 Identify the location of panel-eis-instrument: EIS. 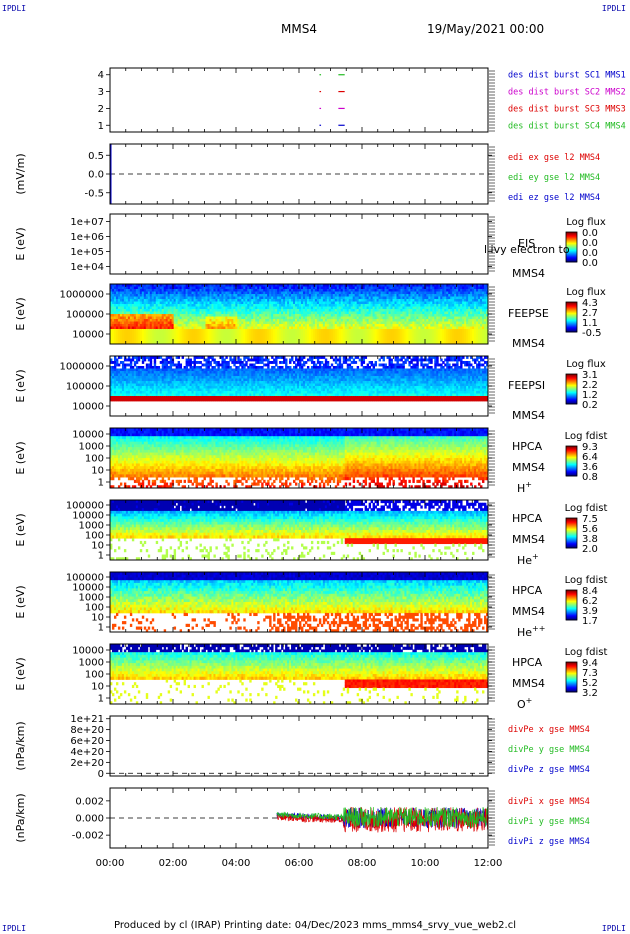
(526, 243).